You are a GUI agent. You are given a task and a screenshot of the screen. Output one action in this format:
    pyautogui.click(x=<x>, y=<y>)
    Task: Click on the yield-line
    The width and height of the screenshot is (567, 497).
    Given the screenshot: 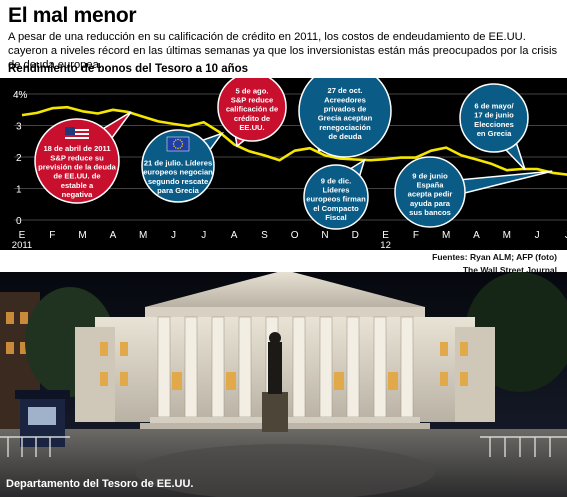 What is the action you would take?
    pyautogui.click(x=294, y=140)
    